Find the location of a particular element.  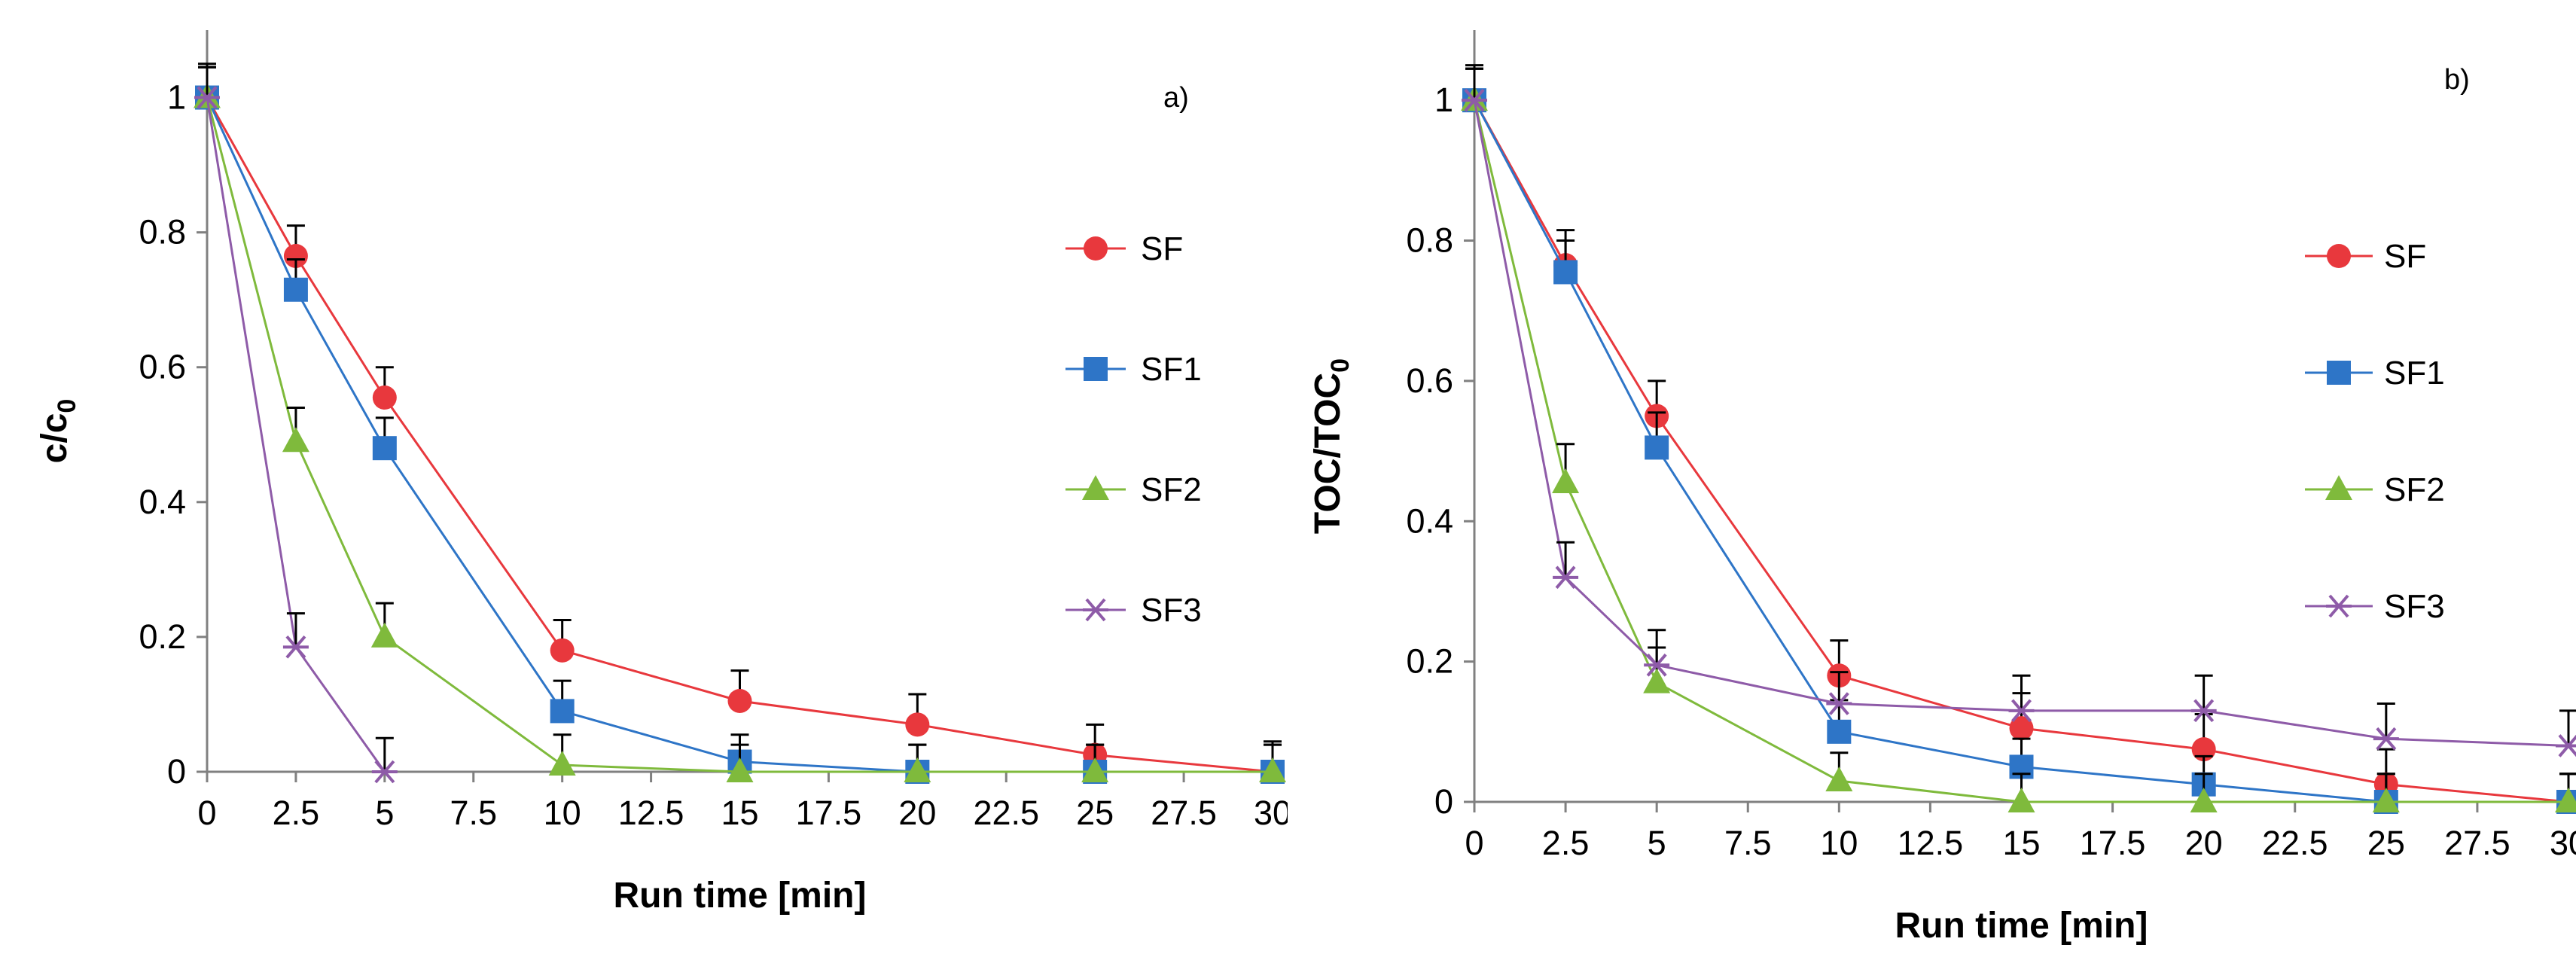

chart-b-legend-item-sf3: SF3 is located at coordinates (2375, 607).